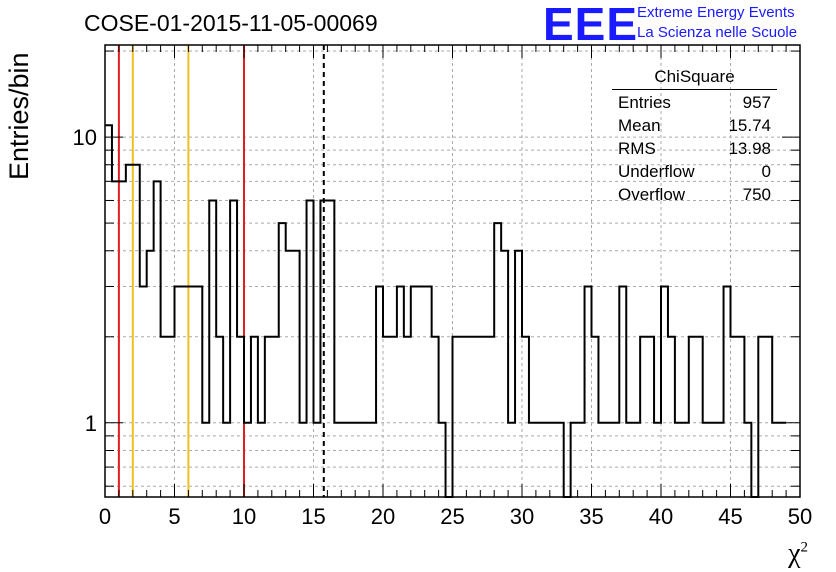 The height and width of the screenshot is (572, 836). I want to click on stats-value: 13.98, so click(749, 148).